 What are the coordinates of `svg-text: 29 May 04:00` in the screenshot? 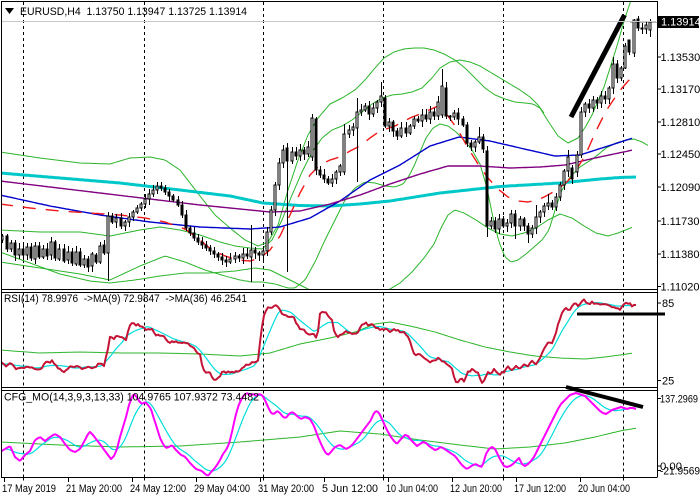 It's located at (222, 489).